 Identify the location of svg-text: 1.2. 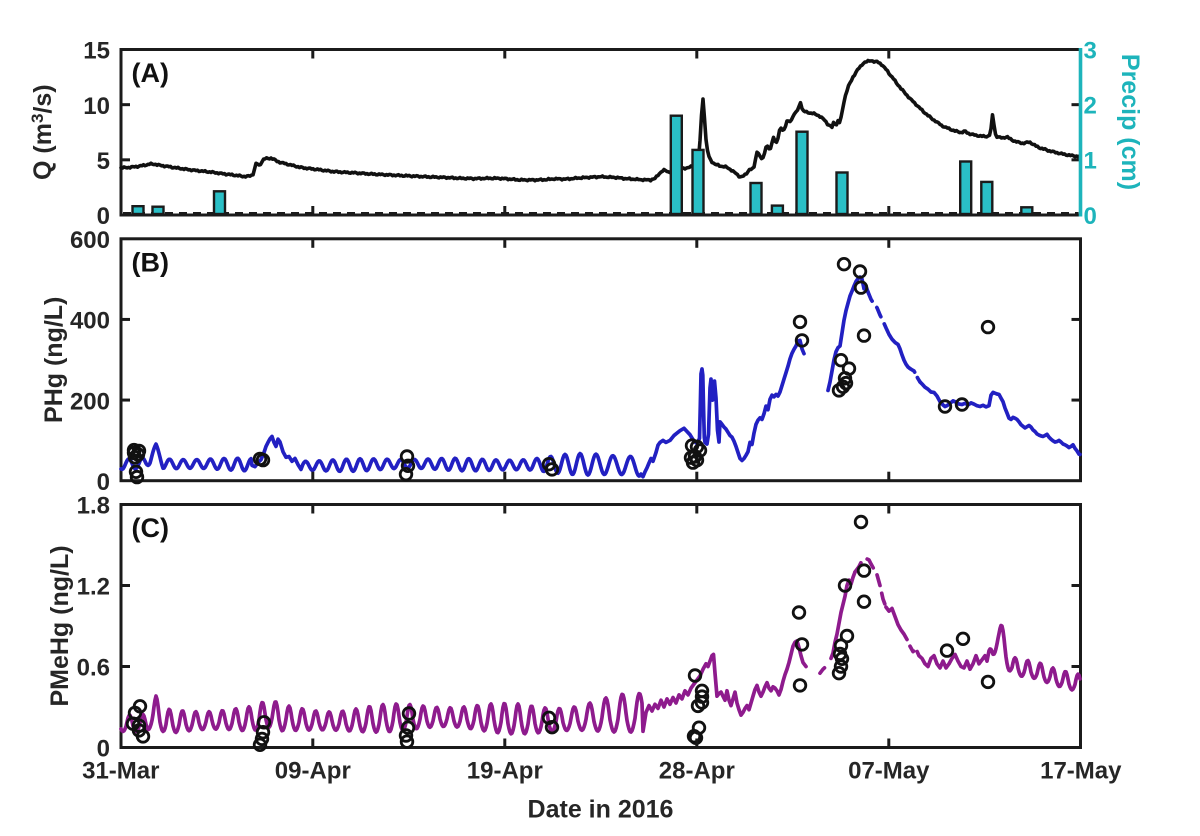
(93, 587).